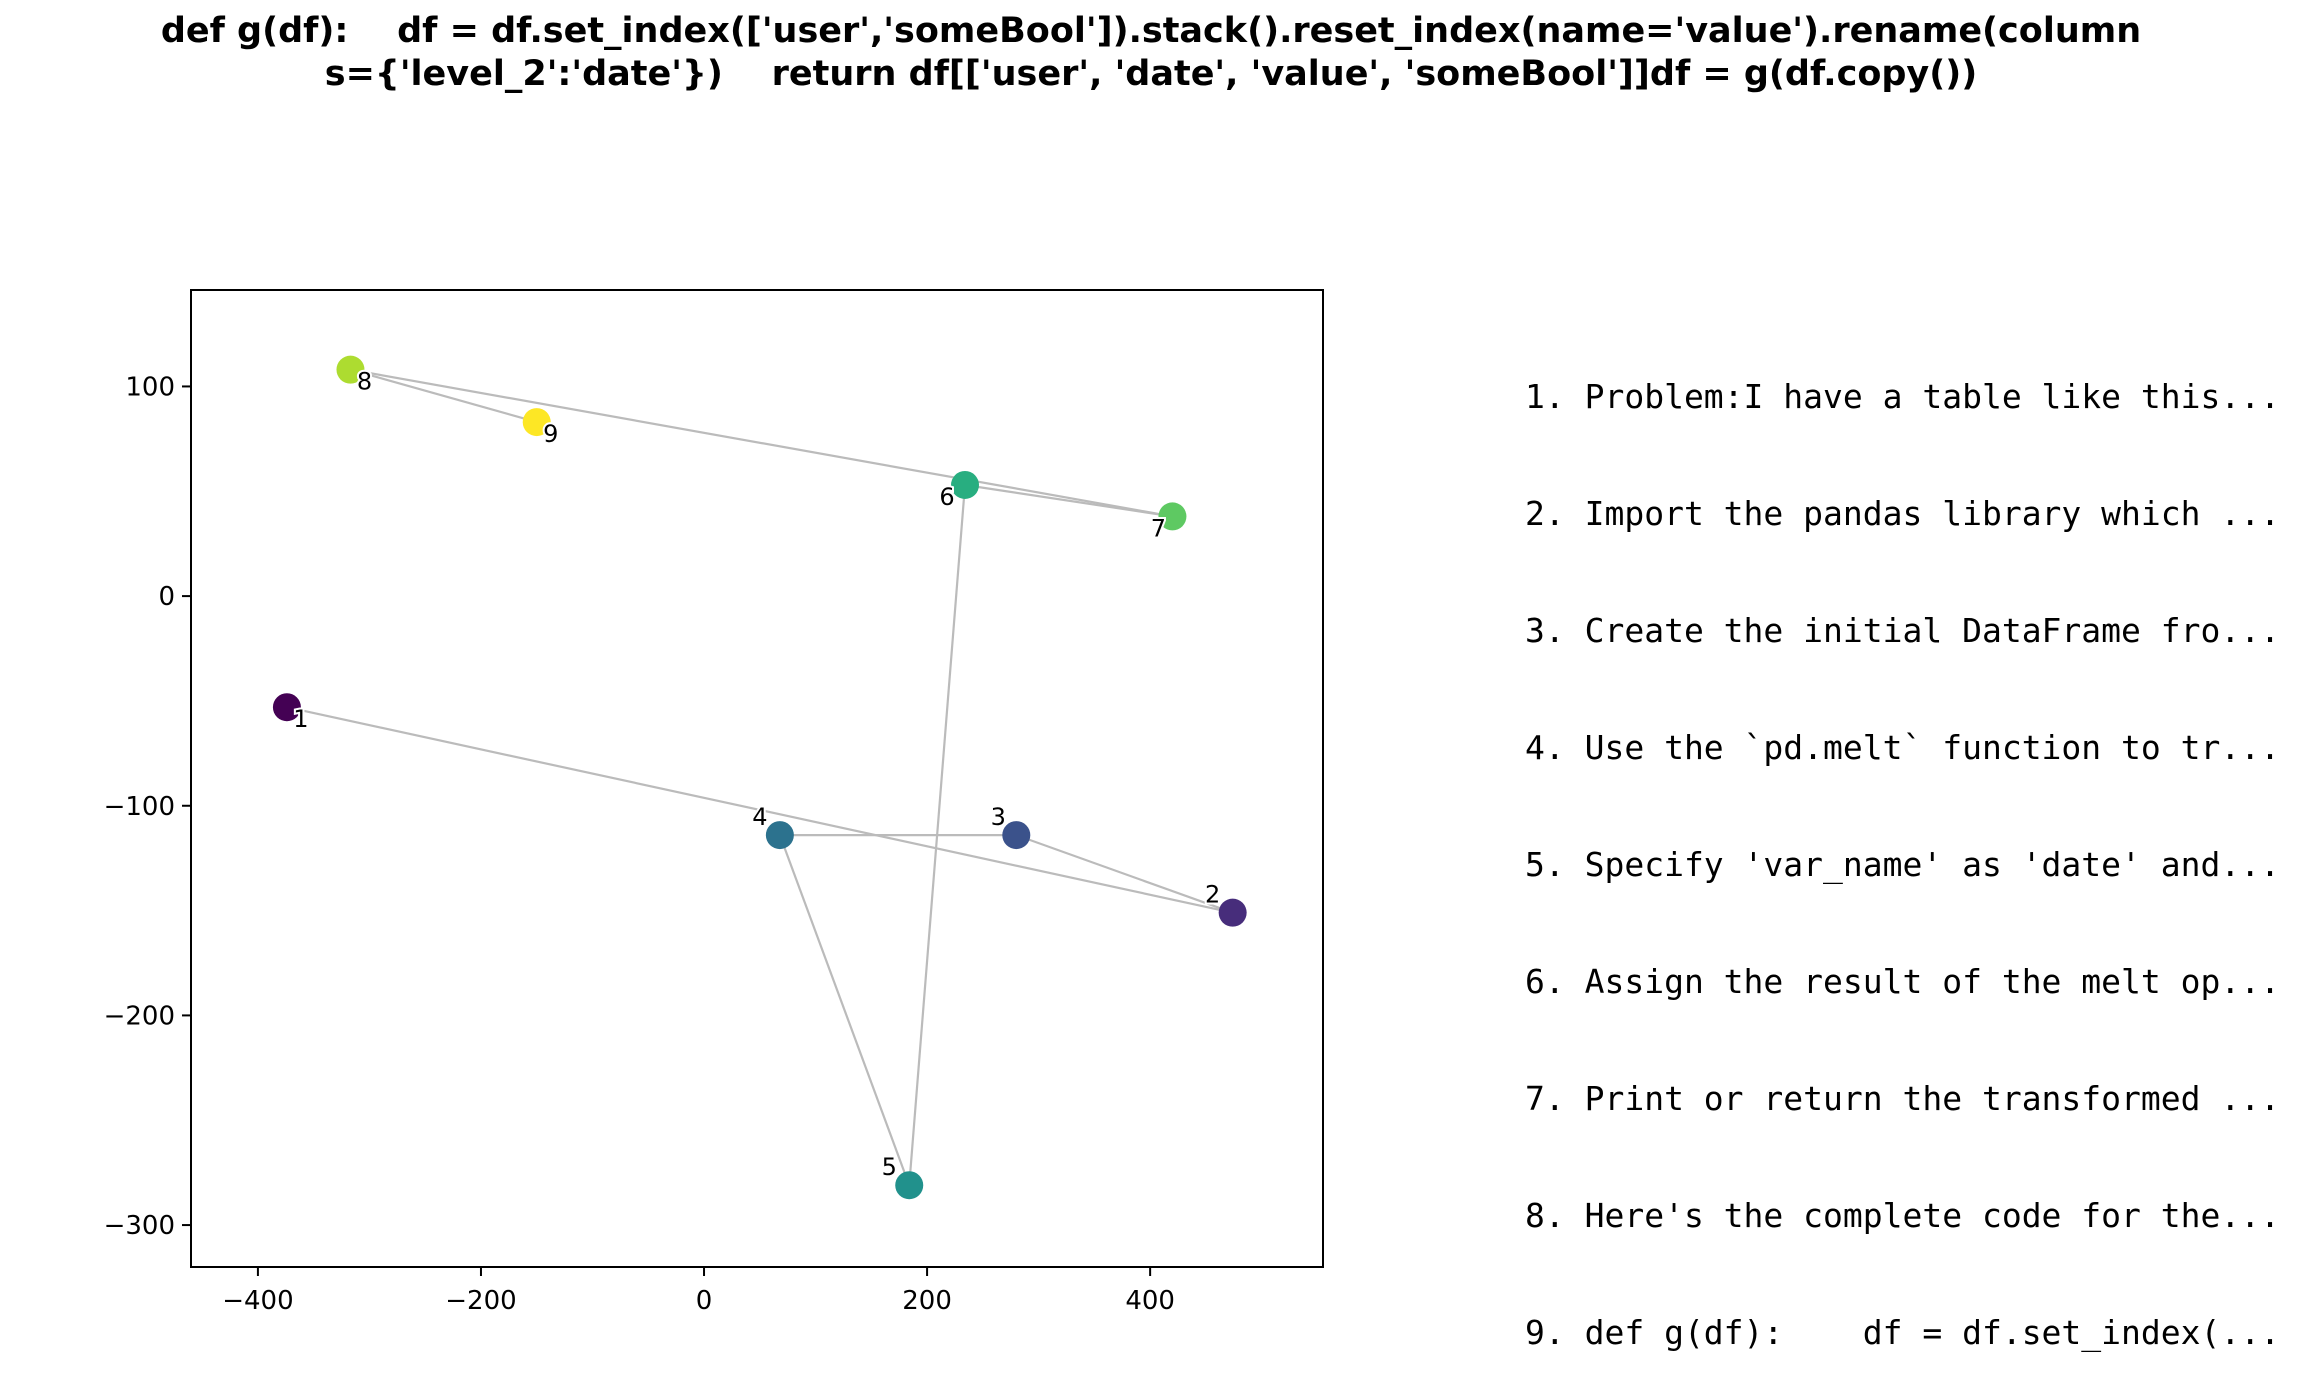 The width and height of the screenshot is (2302, 1391). What do you see at coordinates (166, 597) in the screenshot?
I see `y-tick-label: 0` at bounding box center [166, 597].